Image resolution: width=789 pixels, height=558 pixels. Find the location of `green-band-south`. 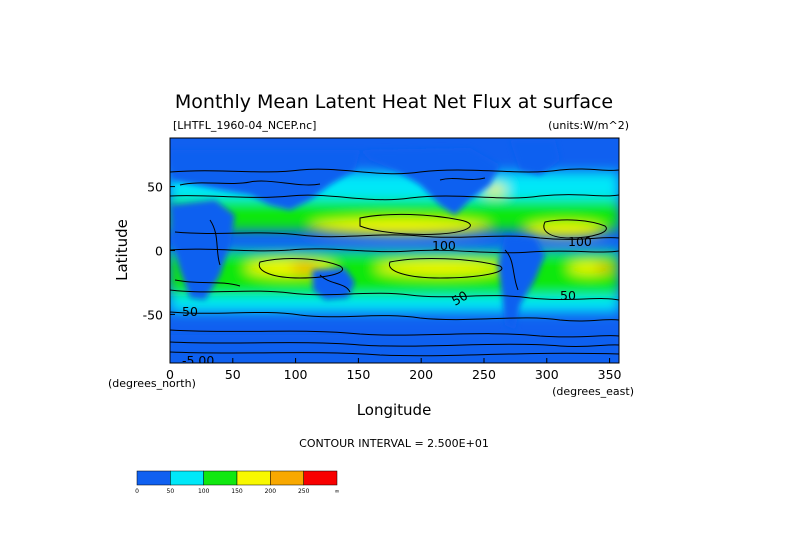

green-band-south is located at coordinates (394, 274).